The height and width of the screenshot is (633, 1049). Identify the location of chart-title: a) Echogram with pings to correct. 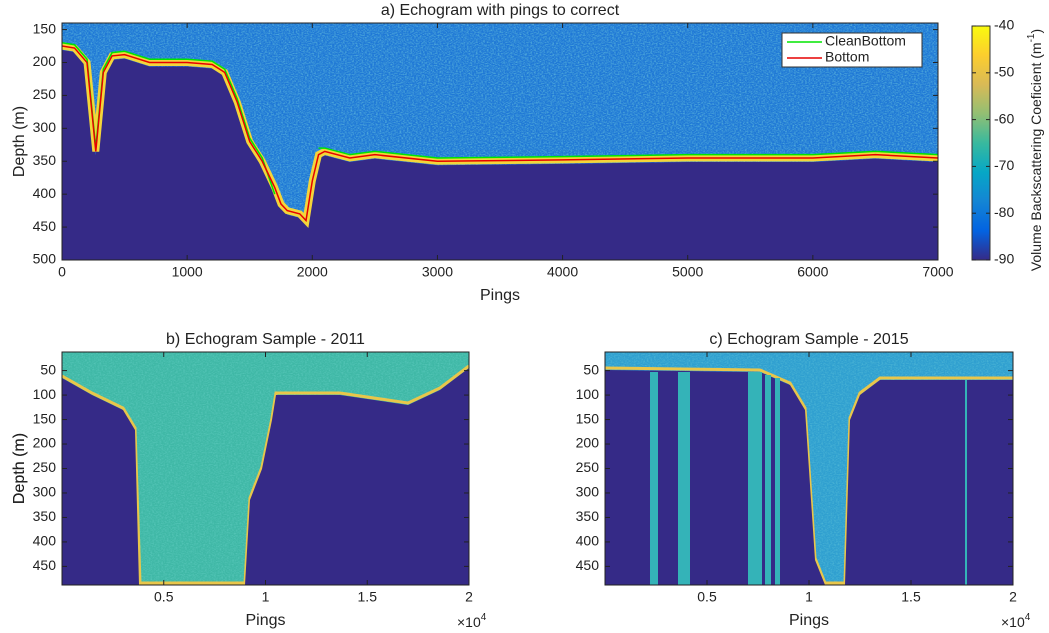
(500, 10).